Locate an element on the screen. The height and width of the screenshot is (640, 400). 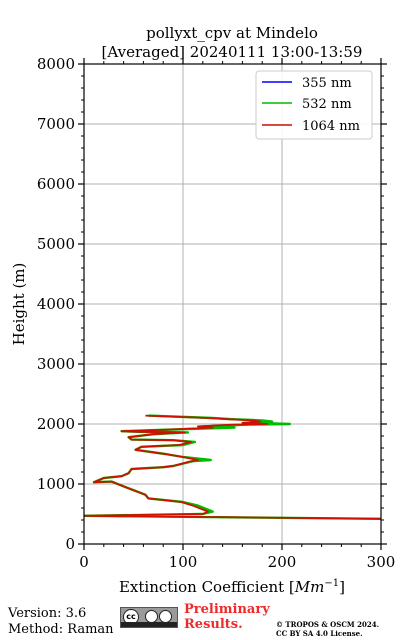
method-text: Method: Raman is located at coordinates (61, 629).